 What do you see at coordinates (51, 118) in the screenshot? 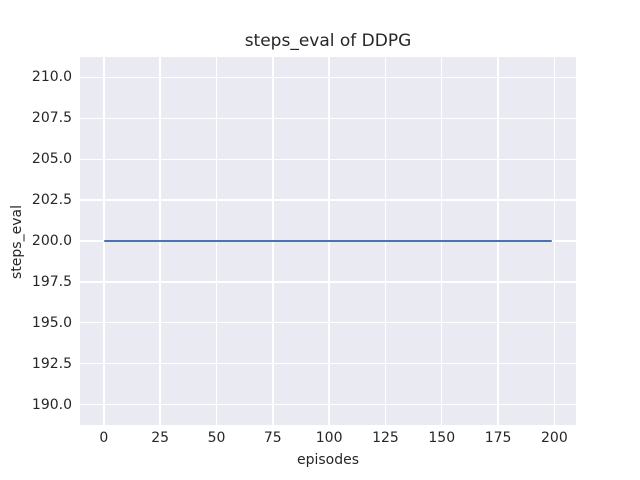
I see `y-tick-label: 207.5` at bounding box center [51, 118].